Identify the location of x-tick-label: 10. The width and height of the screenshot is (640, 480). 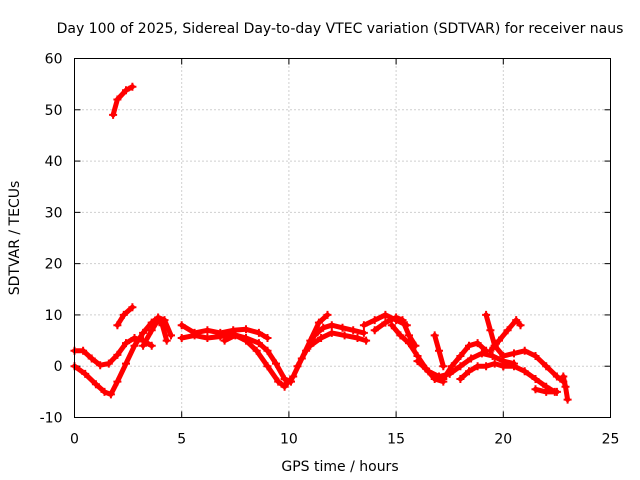
(289, 440).